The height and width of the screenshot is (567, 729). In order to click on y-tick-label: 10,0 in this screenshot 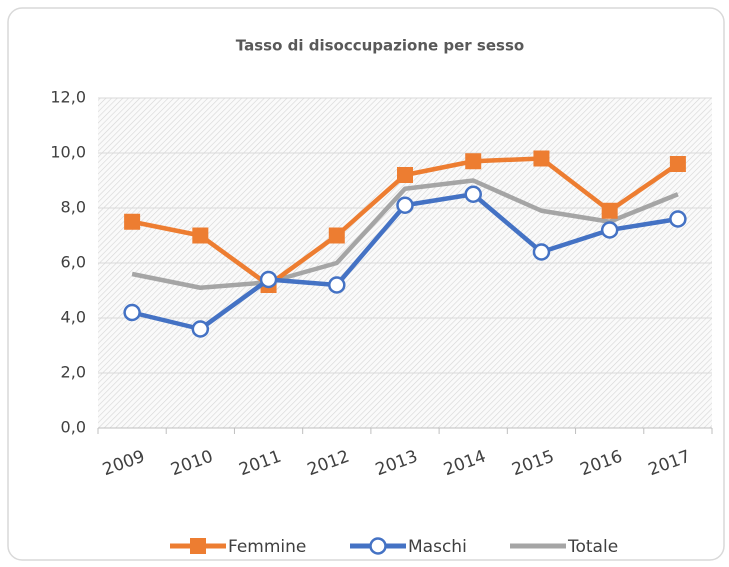, I will do `click(68, 152)`.